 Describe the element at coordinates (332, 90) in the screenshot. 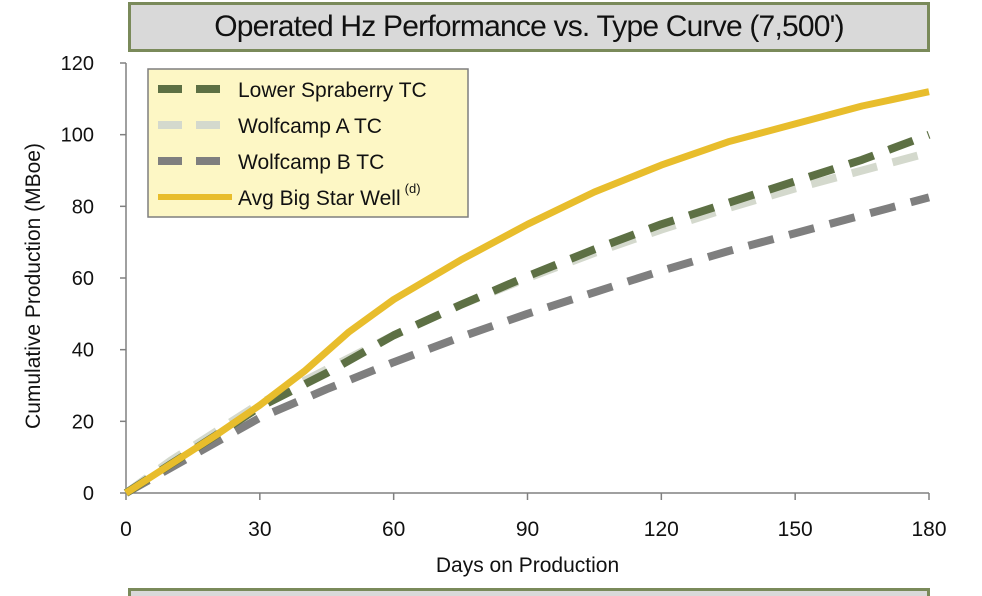

I see `legend-label-0: Lower Spraberry TC` at that location.